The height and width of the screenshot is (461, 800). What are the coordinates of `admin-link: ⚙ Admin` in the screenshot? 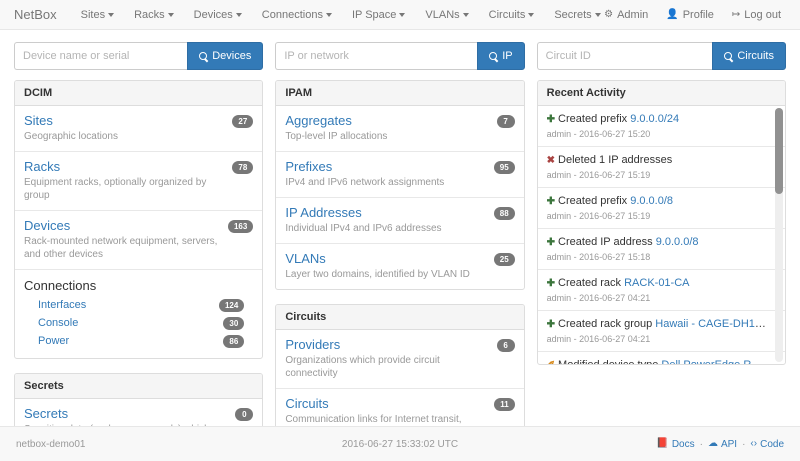 It's located at (626, 15).